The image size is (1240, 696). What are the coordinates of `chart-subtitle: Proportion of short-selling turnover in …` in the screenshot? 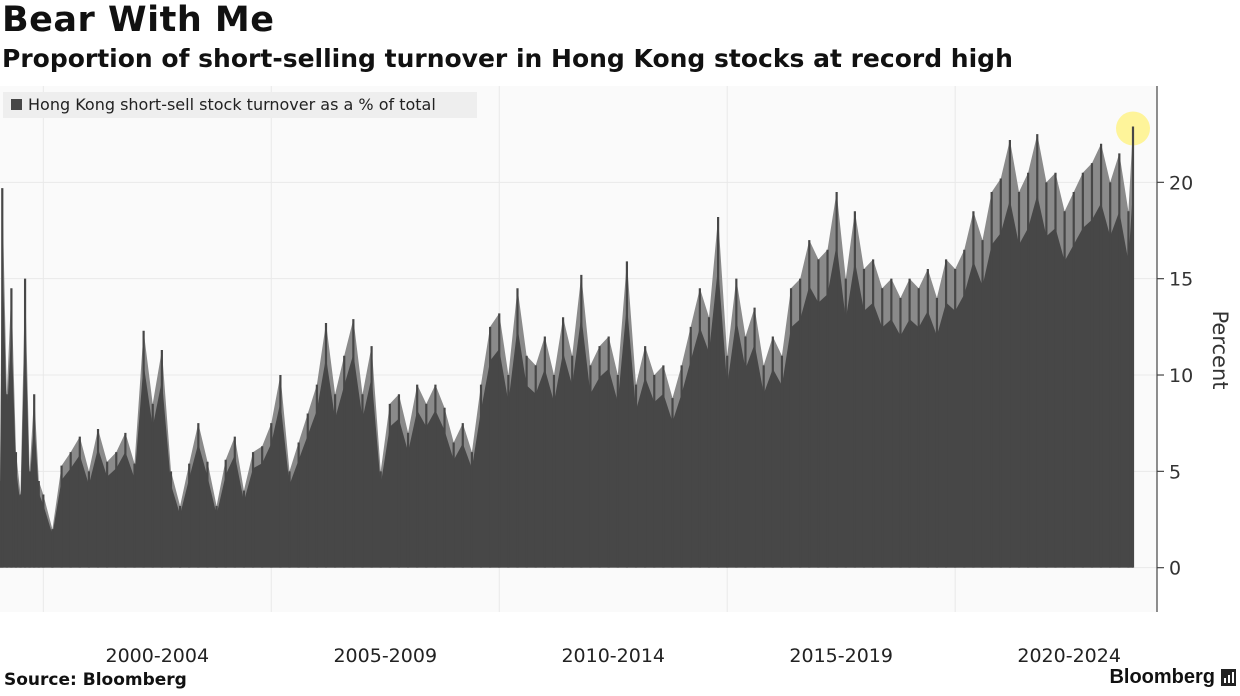 It's located at (507, 58).